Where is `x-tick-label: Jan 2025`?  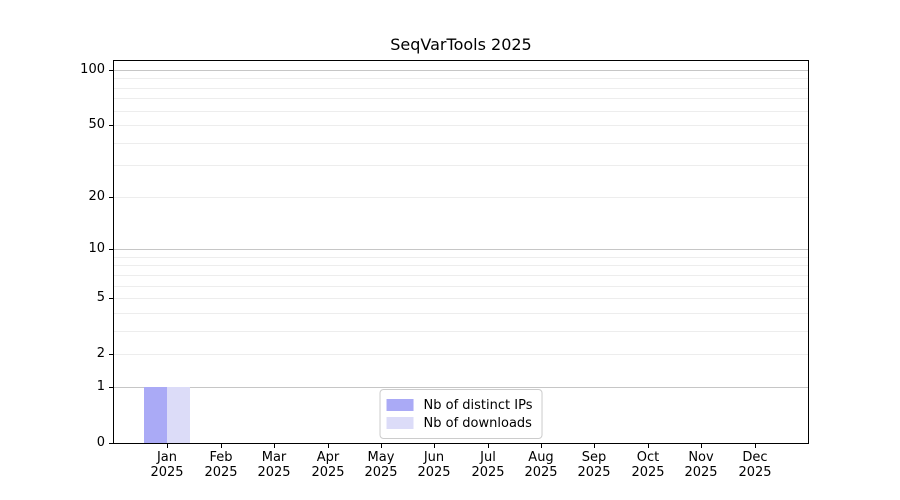
x-tick-label: Jan 2025 is located at coordinates (167, 465).